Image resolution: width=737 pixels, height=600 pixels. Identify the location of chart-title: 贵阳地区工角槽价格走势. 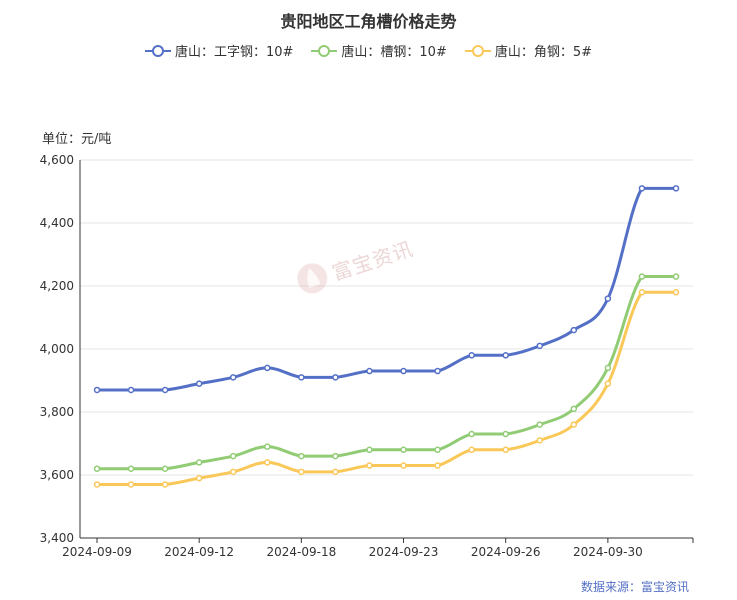
(368, 21).